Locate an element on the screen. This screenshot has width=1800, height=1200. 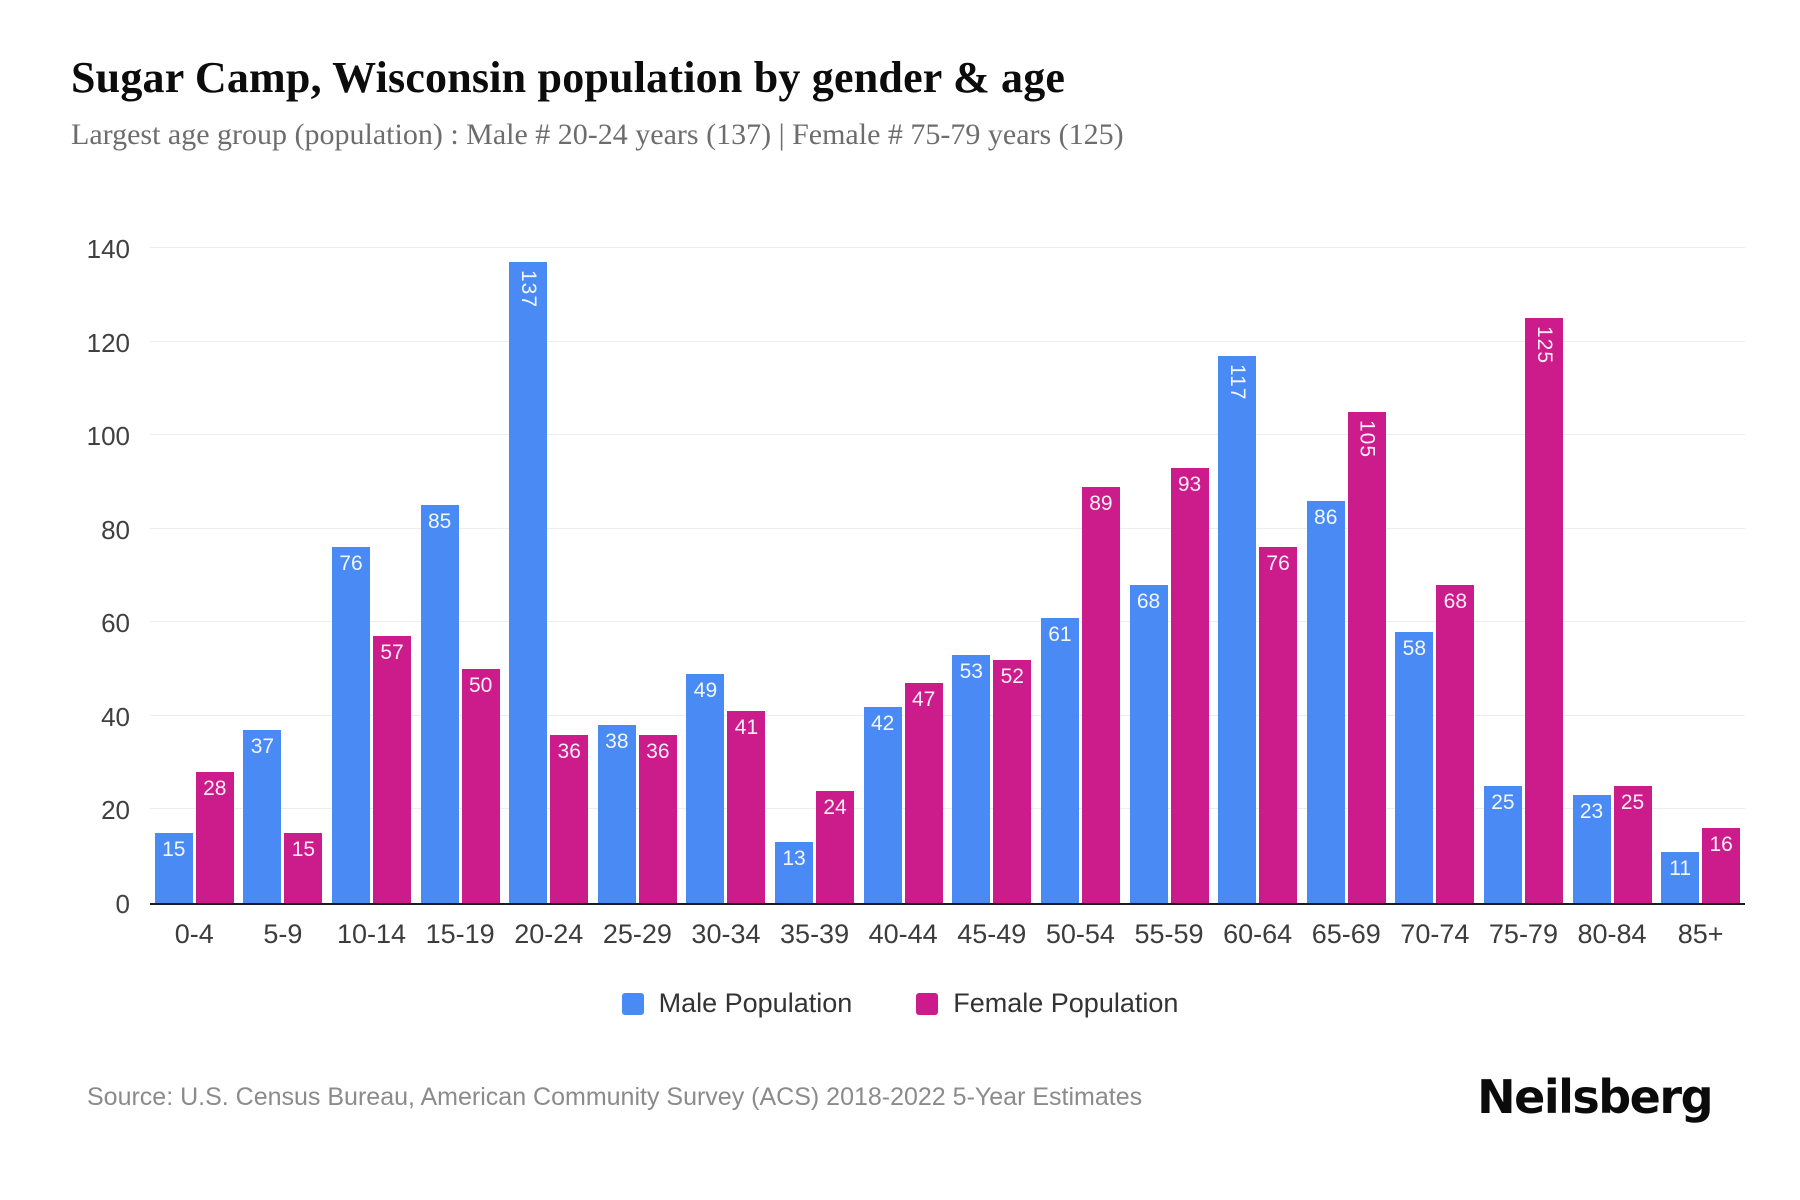
male-bar-80-84: 23 is located at coordinates (1591, 849).